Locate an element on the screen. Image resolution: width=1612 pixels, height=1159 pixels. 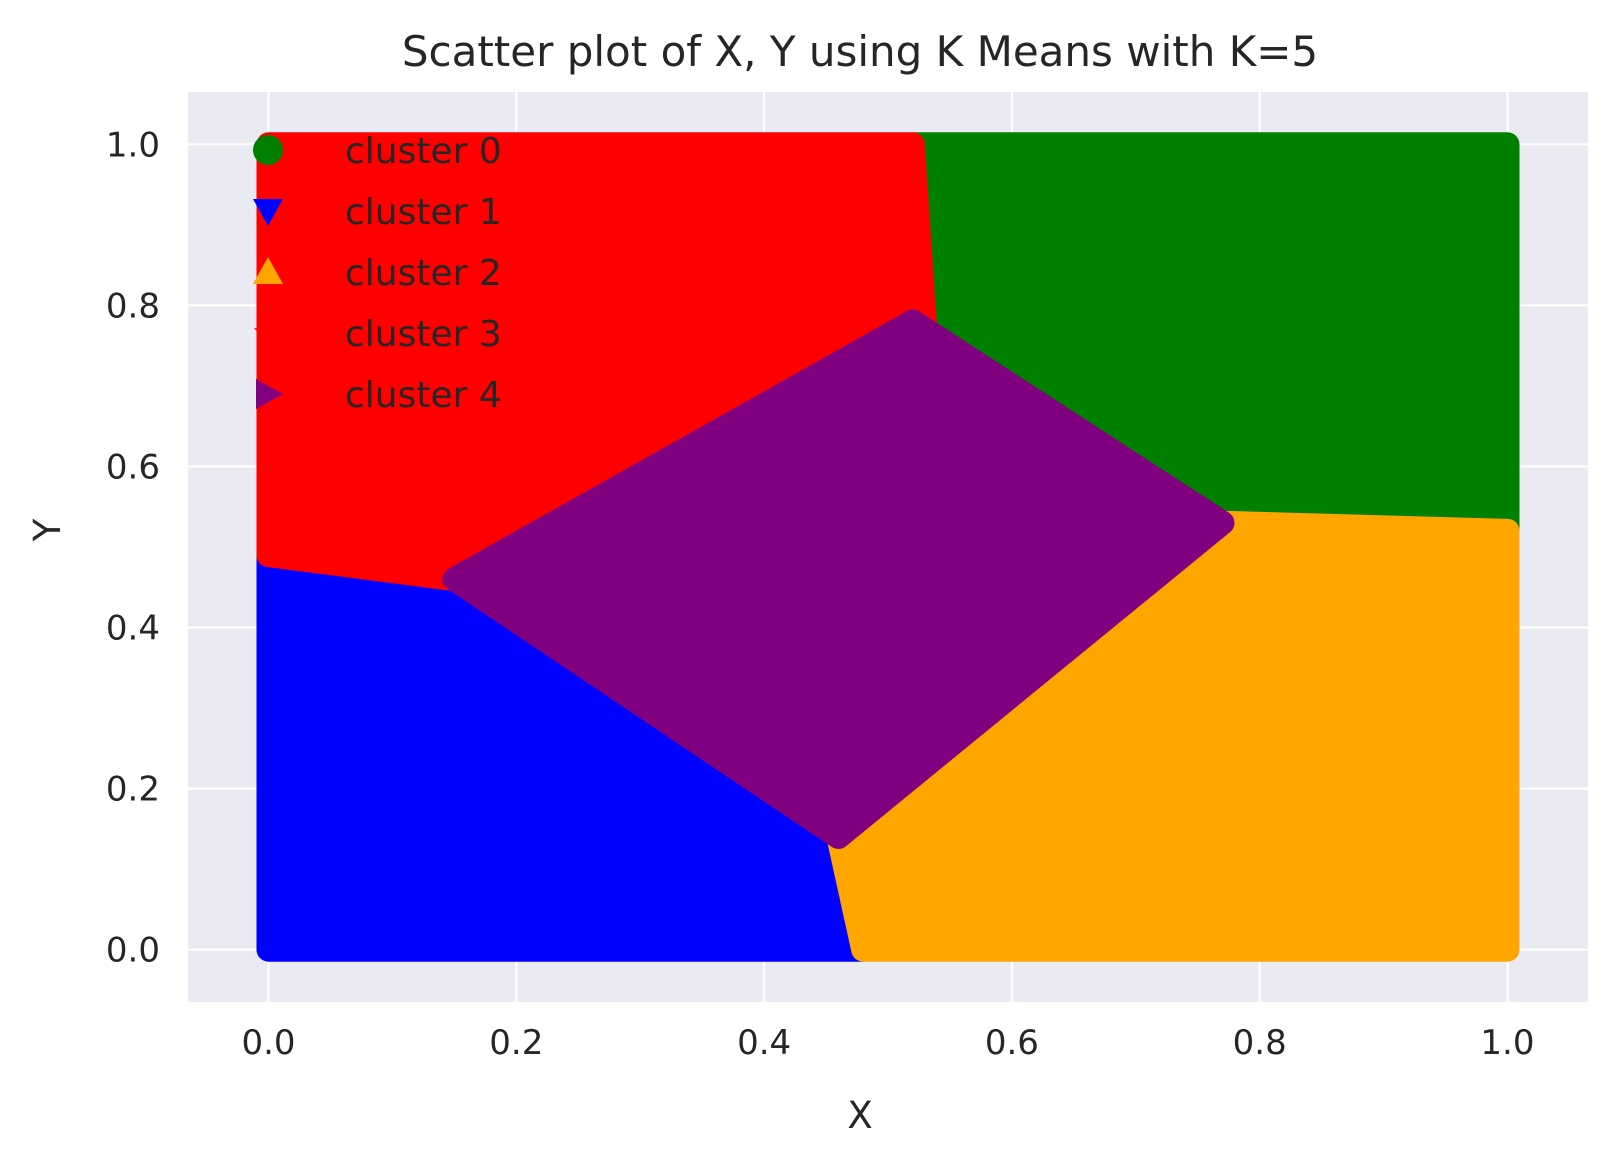
legend-label-cluster-4: cluster 4 is located at coordinates (423, 395).